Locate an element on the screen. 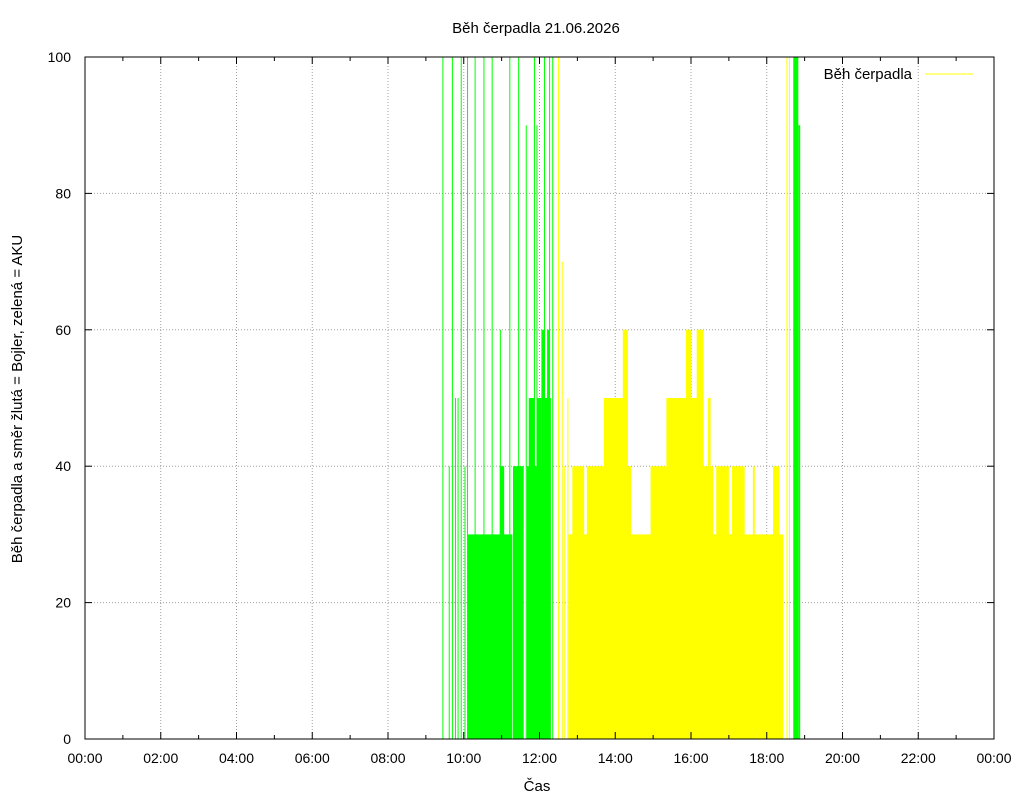  y-tick-label: 40 is located at coordinates (63, 466).